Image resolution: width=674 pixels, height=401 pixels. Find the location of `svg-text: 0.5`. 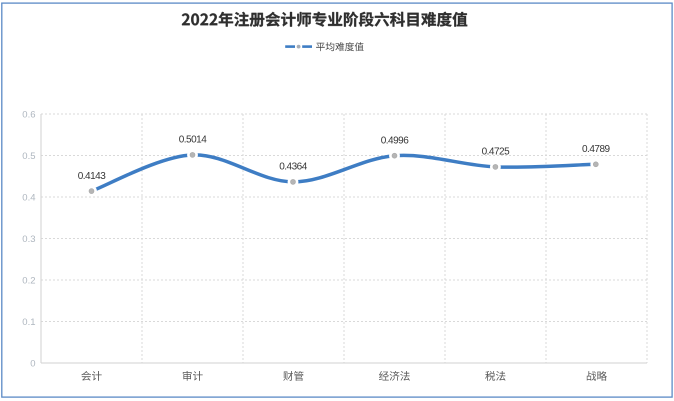

svg-text: 0.5 is located at coordinates (28, 156).